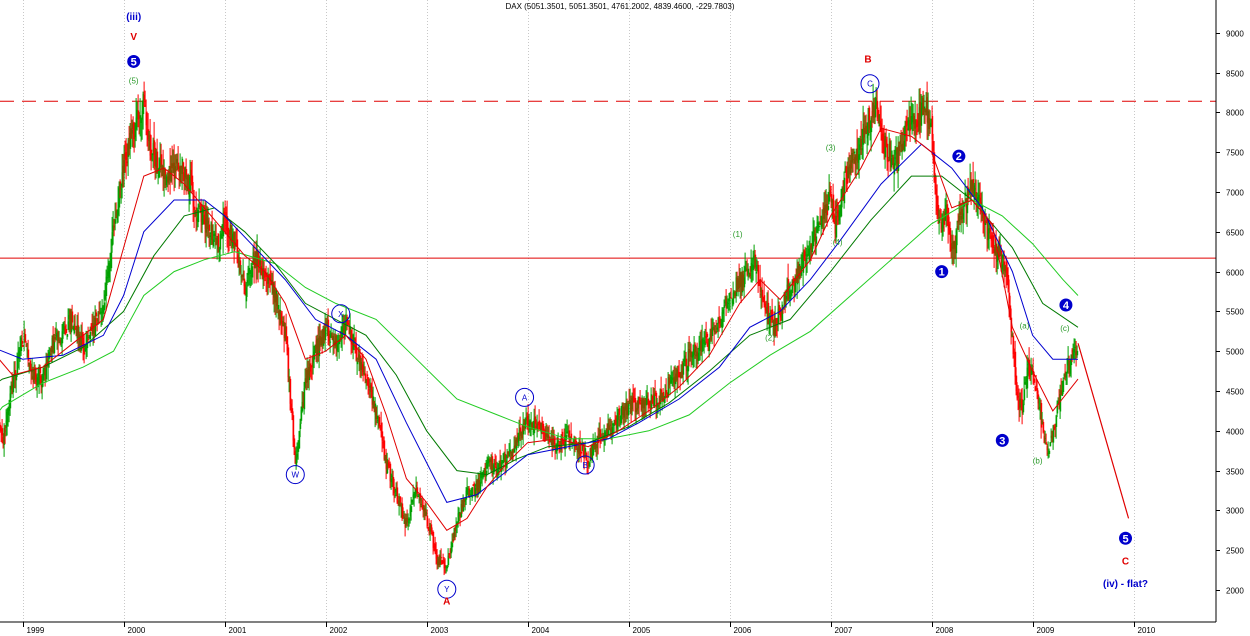 The width and height of the screenshot is (1250, 636). I want to click on y-tick-label: 5500, so click(1235, 312).